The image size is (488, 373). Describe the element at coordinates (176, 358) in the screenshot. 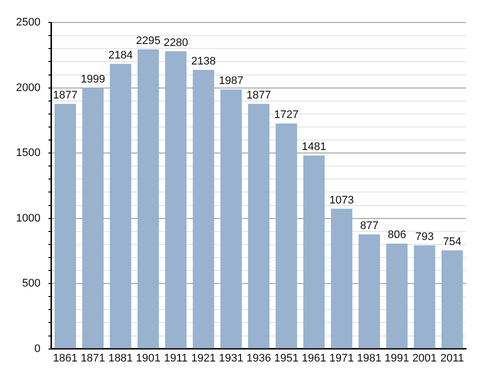

I see `x-tick-label: 1911` at that location.